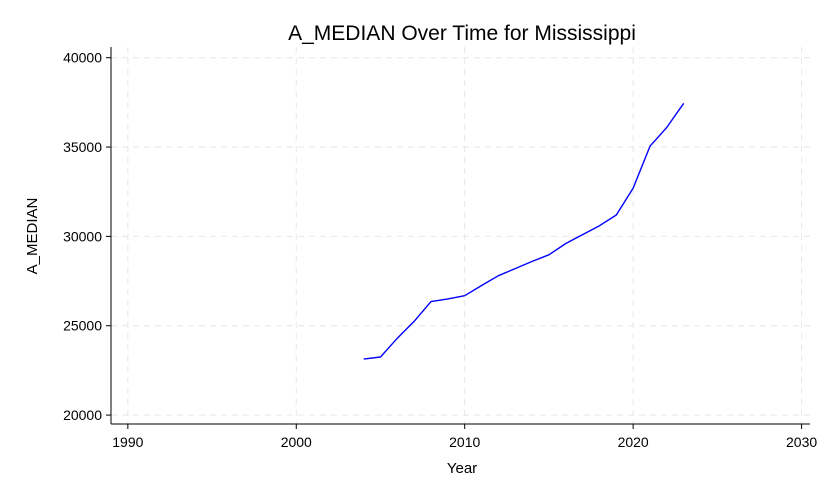  I want to click on chart-title: A_MEDIAN Over Time for Mississippi, so click(462, 33).